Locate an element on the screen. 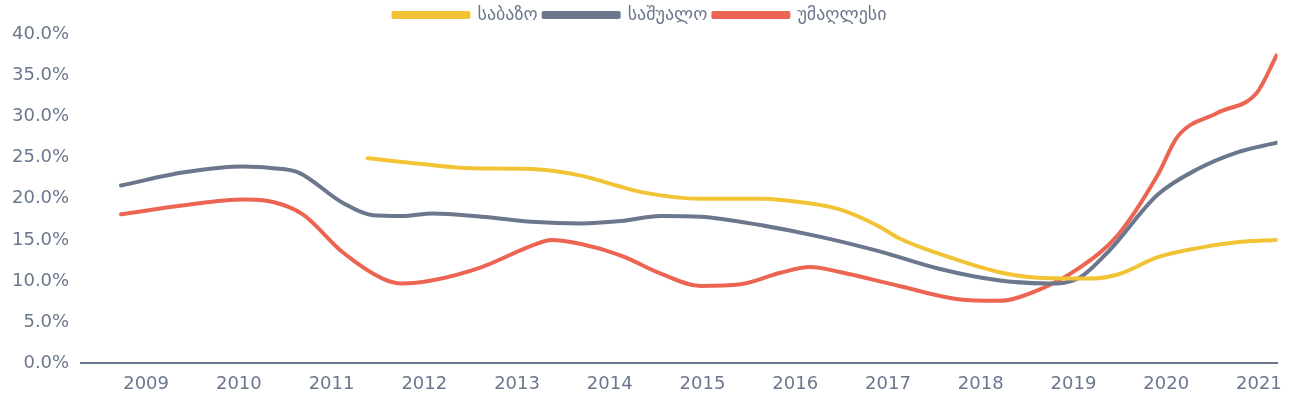  x-tick-label: 2018 is located at coordinates (980, 382).